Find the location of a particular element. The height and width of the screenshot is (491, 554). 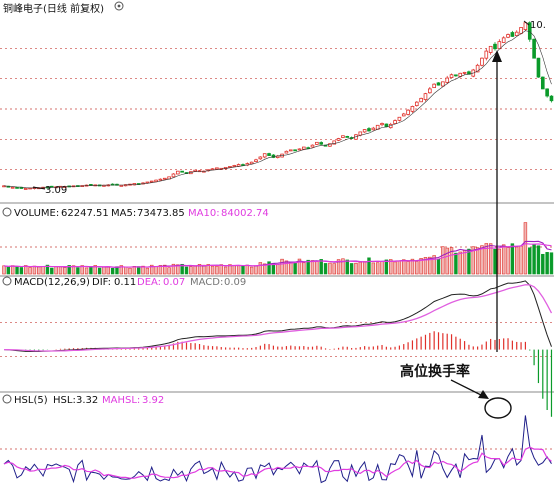

hsl-hsl-value: 3.32 is located at coordinates (87, 400).